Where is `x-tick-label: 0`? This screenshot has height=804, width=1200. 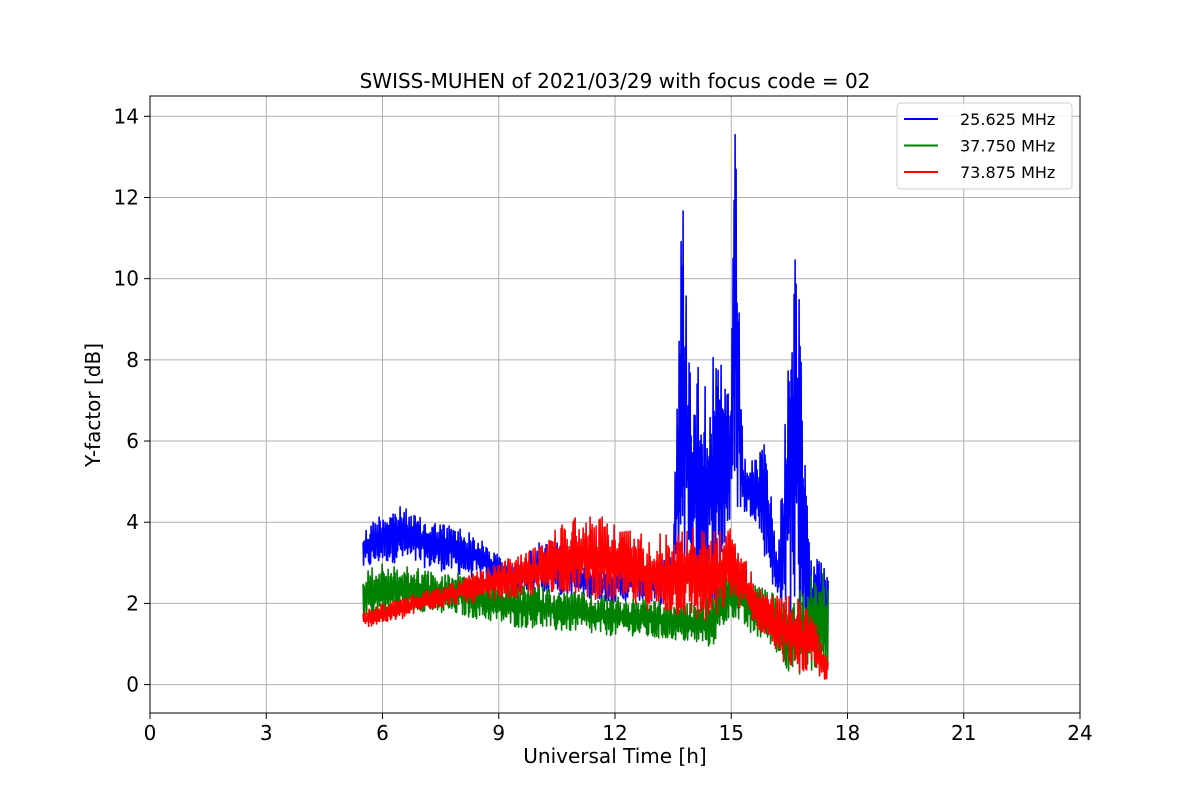
x-tick-label: 0 is located at coordinates (150, 733).